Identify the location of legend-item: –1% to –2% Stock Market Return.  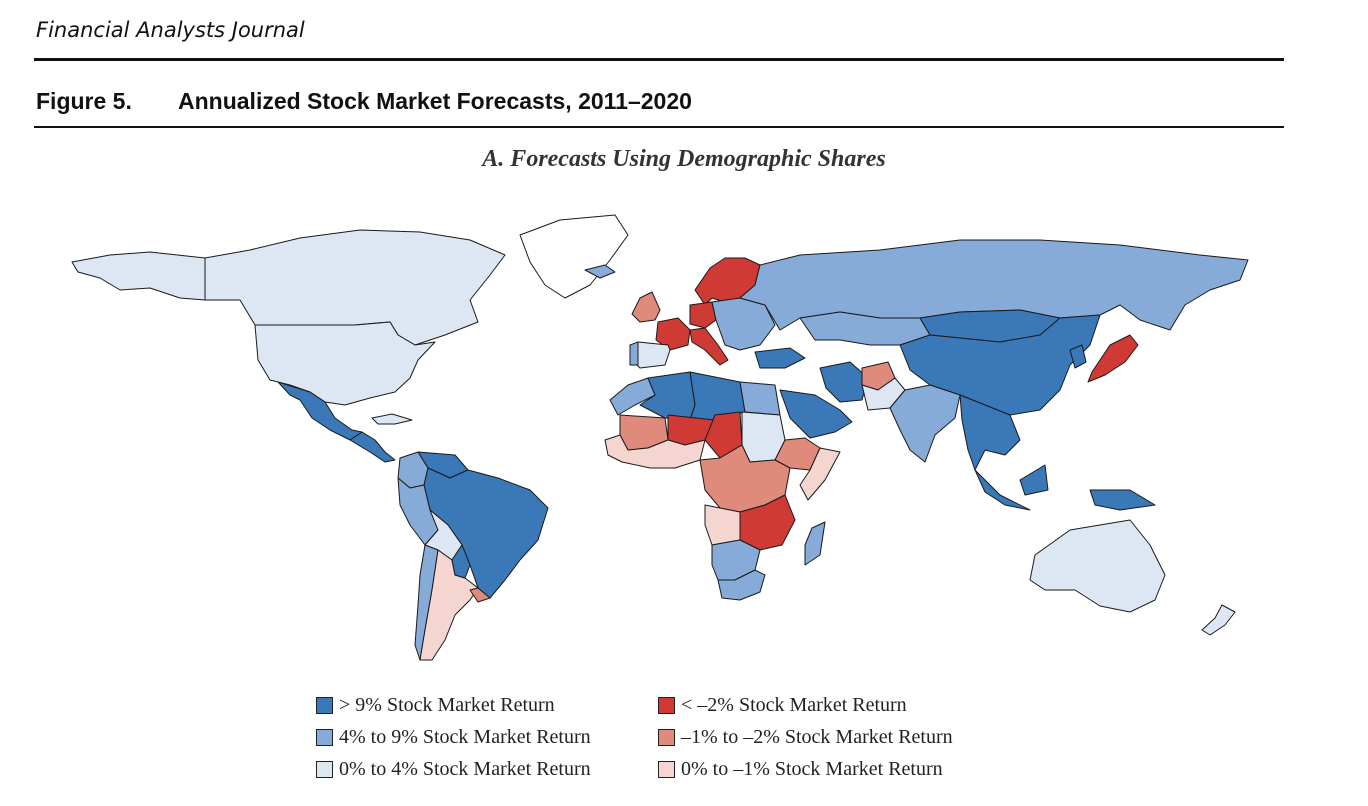
(805, 737).